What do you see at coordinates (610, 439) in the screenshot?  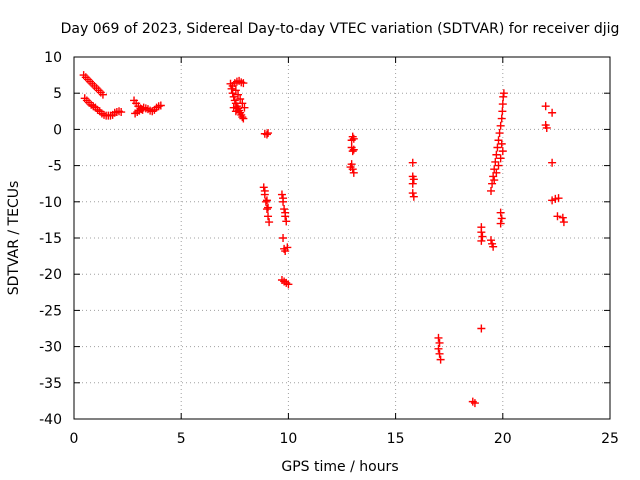 I see `x-tick-label: 25` at bounding box center [610, 439].